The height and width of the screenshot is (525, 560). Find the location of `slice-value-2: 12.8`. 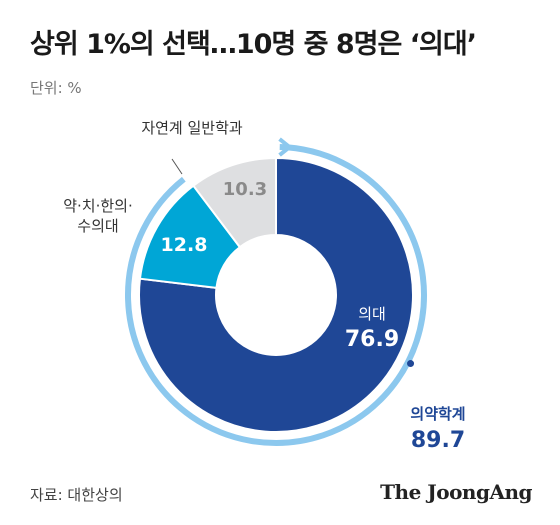

slice-value-2: 12.8 is located at coordinates (184, 245).